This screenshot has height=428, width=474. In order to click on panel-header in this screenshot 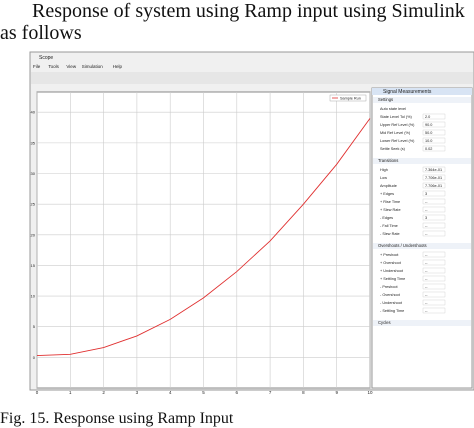, I will do `click(422, 91)`.